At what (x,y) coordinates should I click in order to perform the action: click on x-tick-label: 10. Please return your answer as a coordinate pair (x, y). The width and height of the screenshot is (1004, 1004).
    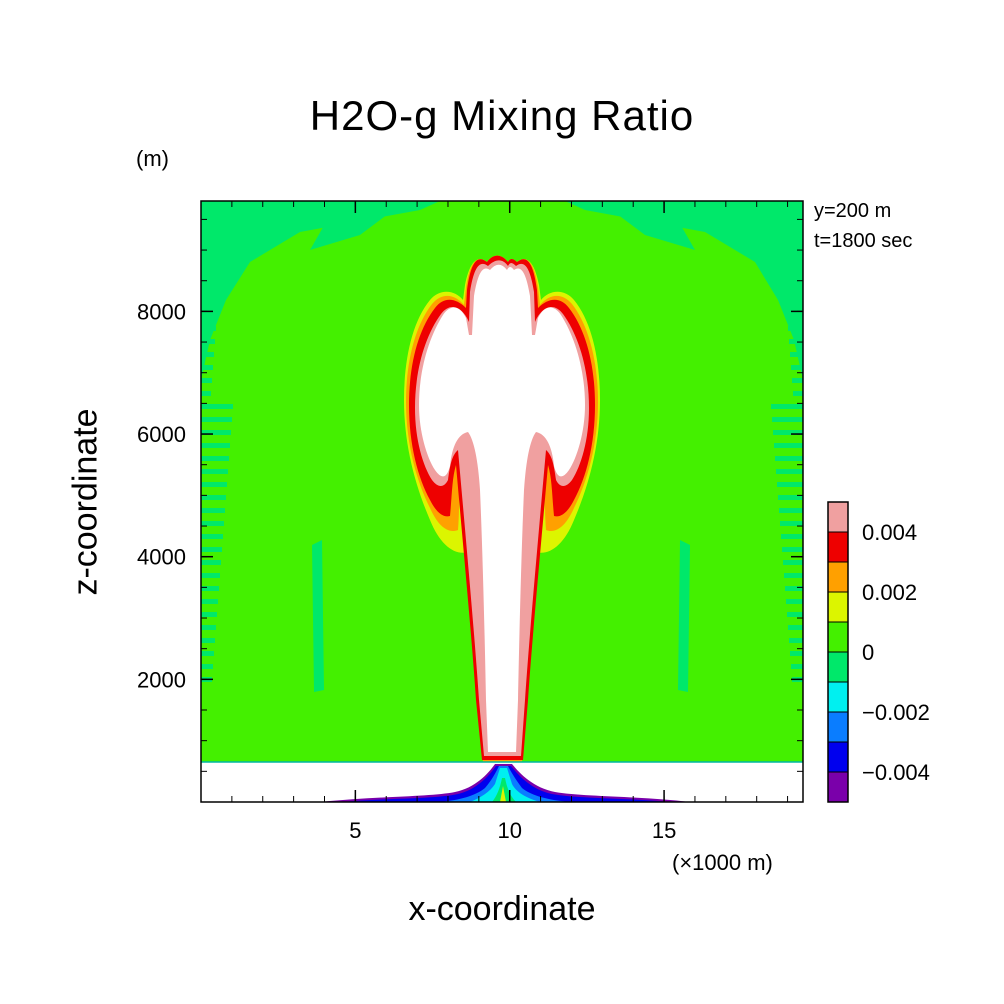
    Looking at the image, I should click on (509, 830).